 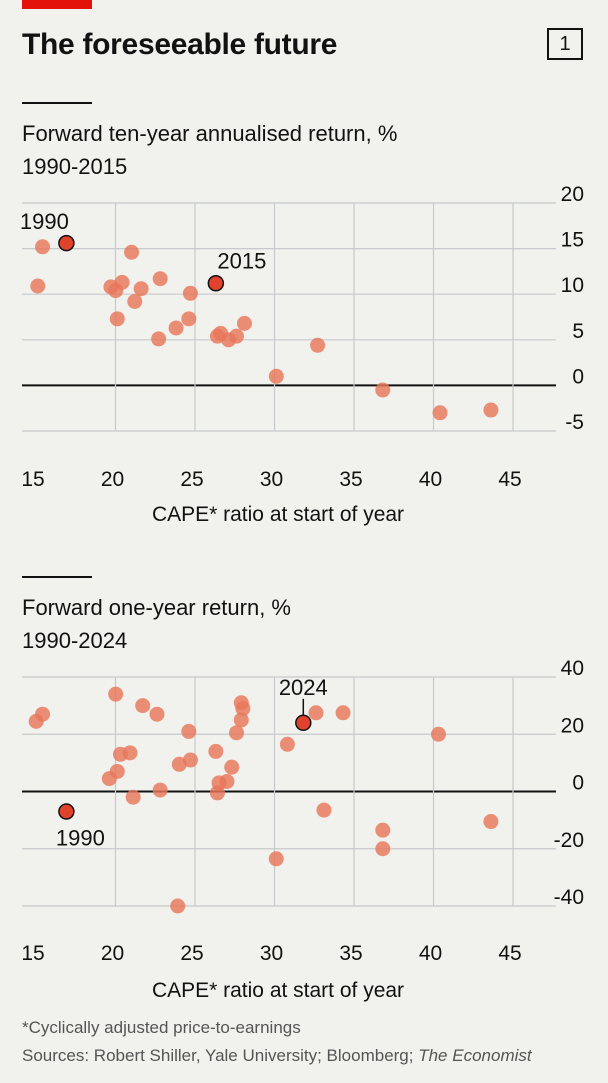 I want to click on y-tick-label: 15, so click(x=572, y=240).